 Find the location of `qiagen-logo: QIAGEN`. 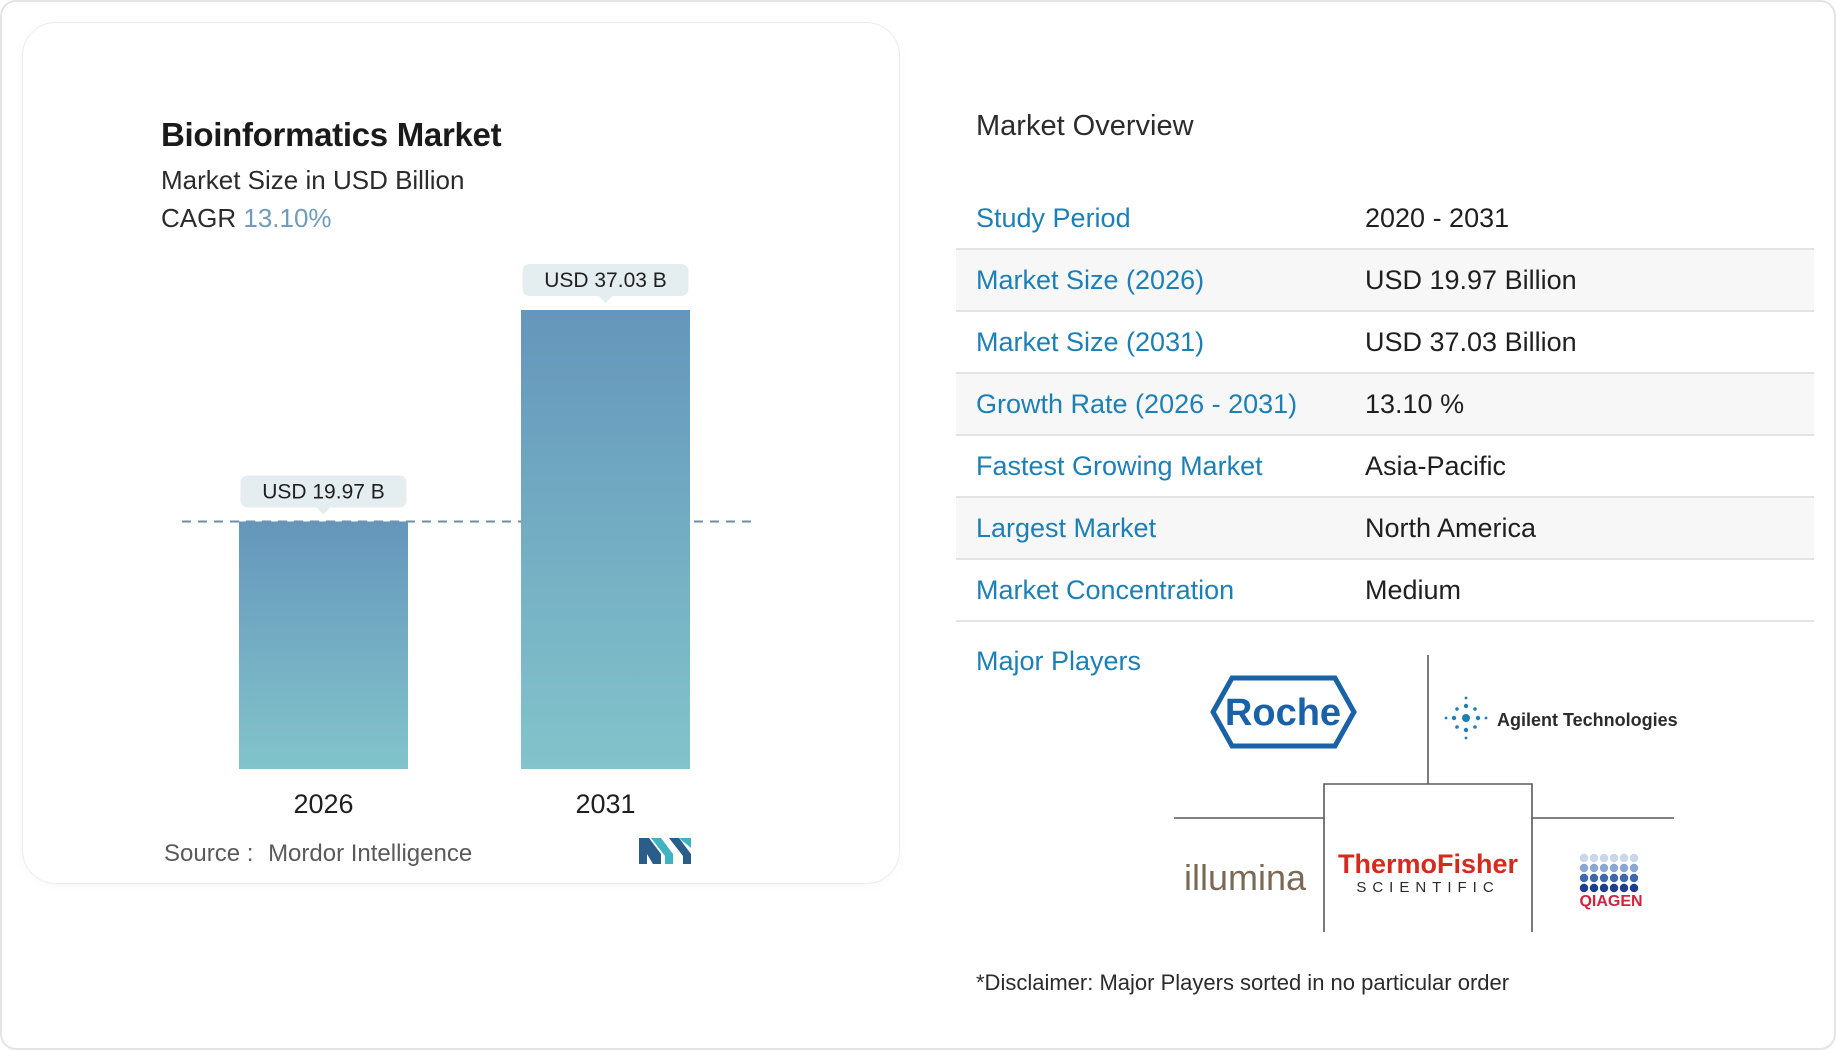

qiagen-logo: QIAGEN is located at coordinates (1611, 881).